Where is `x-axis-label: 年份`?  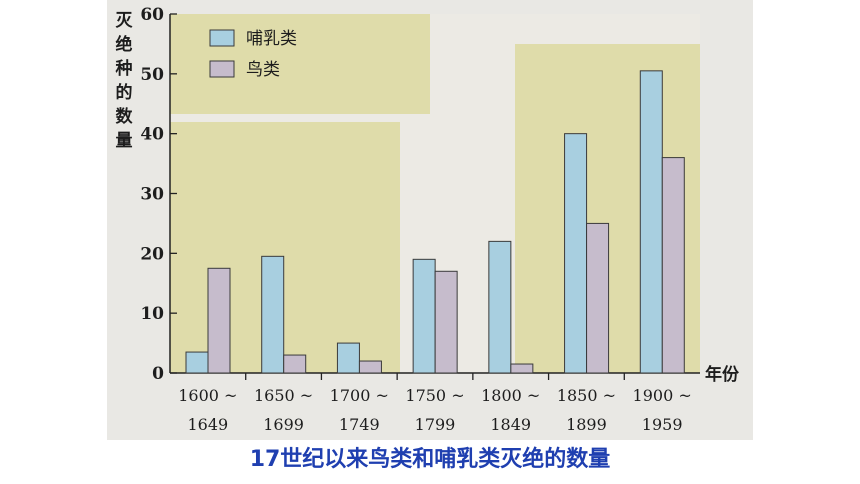 x-axis-label: 年份 is located at coordinates (722, 374).